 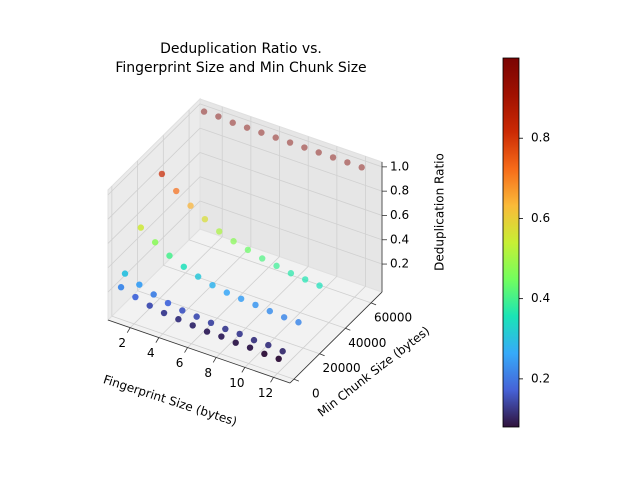 I want to click on x-tick-label: 2, so click(x=122, y=343).